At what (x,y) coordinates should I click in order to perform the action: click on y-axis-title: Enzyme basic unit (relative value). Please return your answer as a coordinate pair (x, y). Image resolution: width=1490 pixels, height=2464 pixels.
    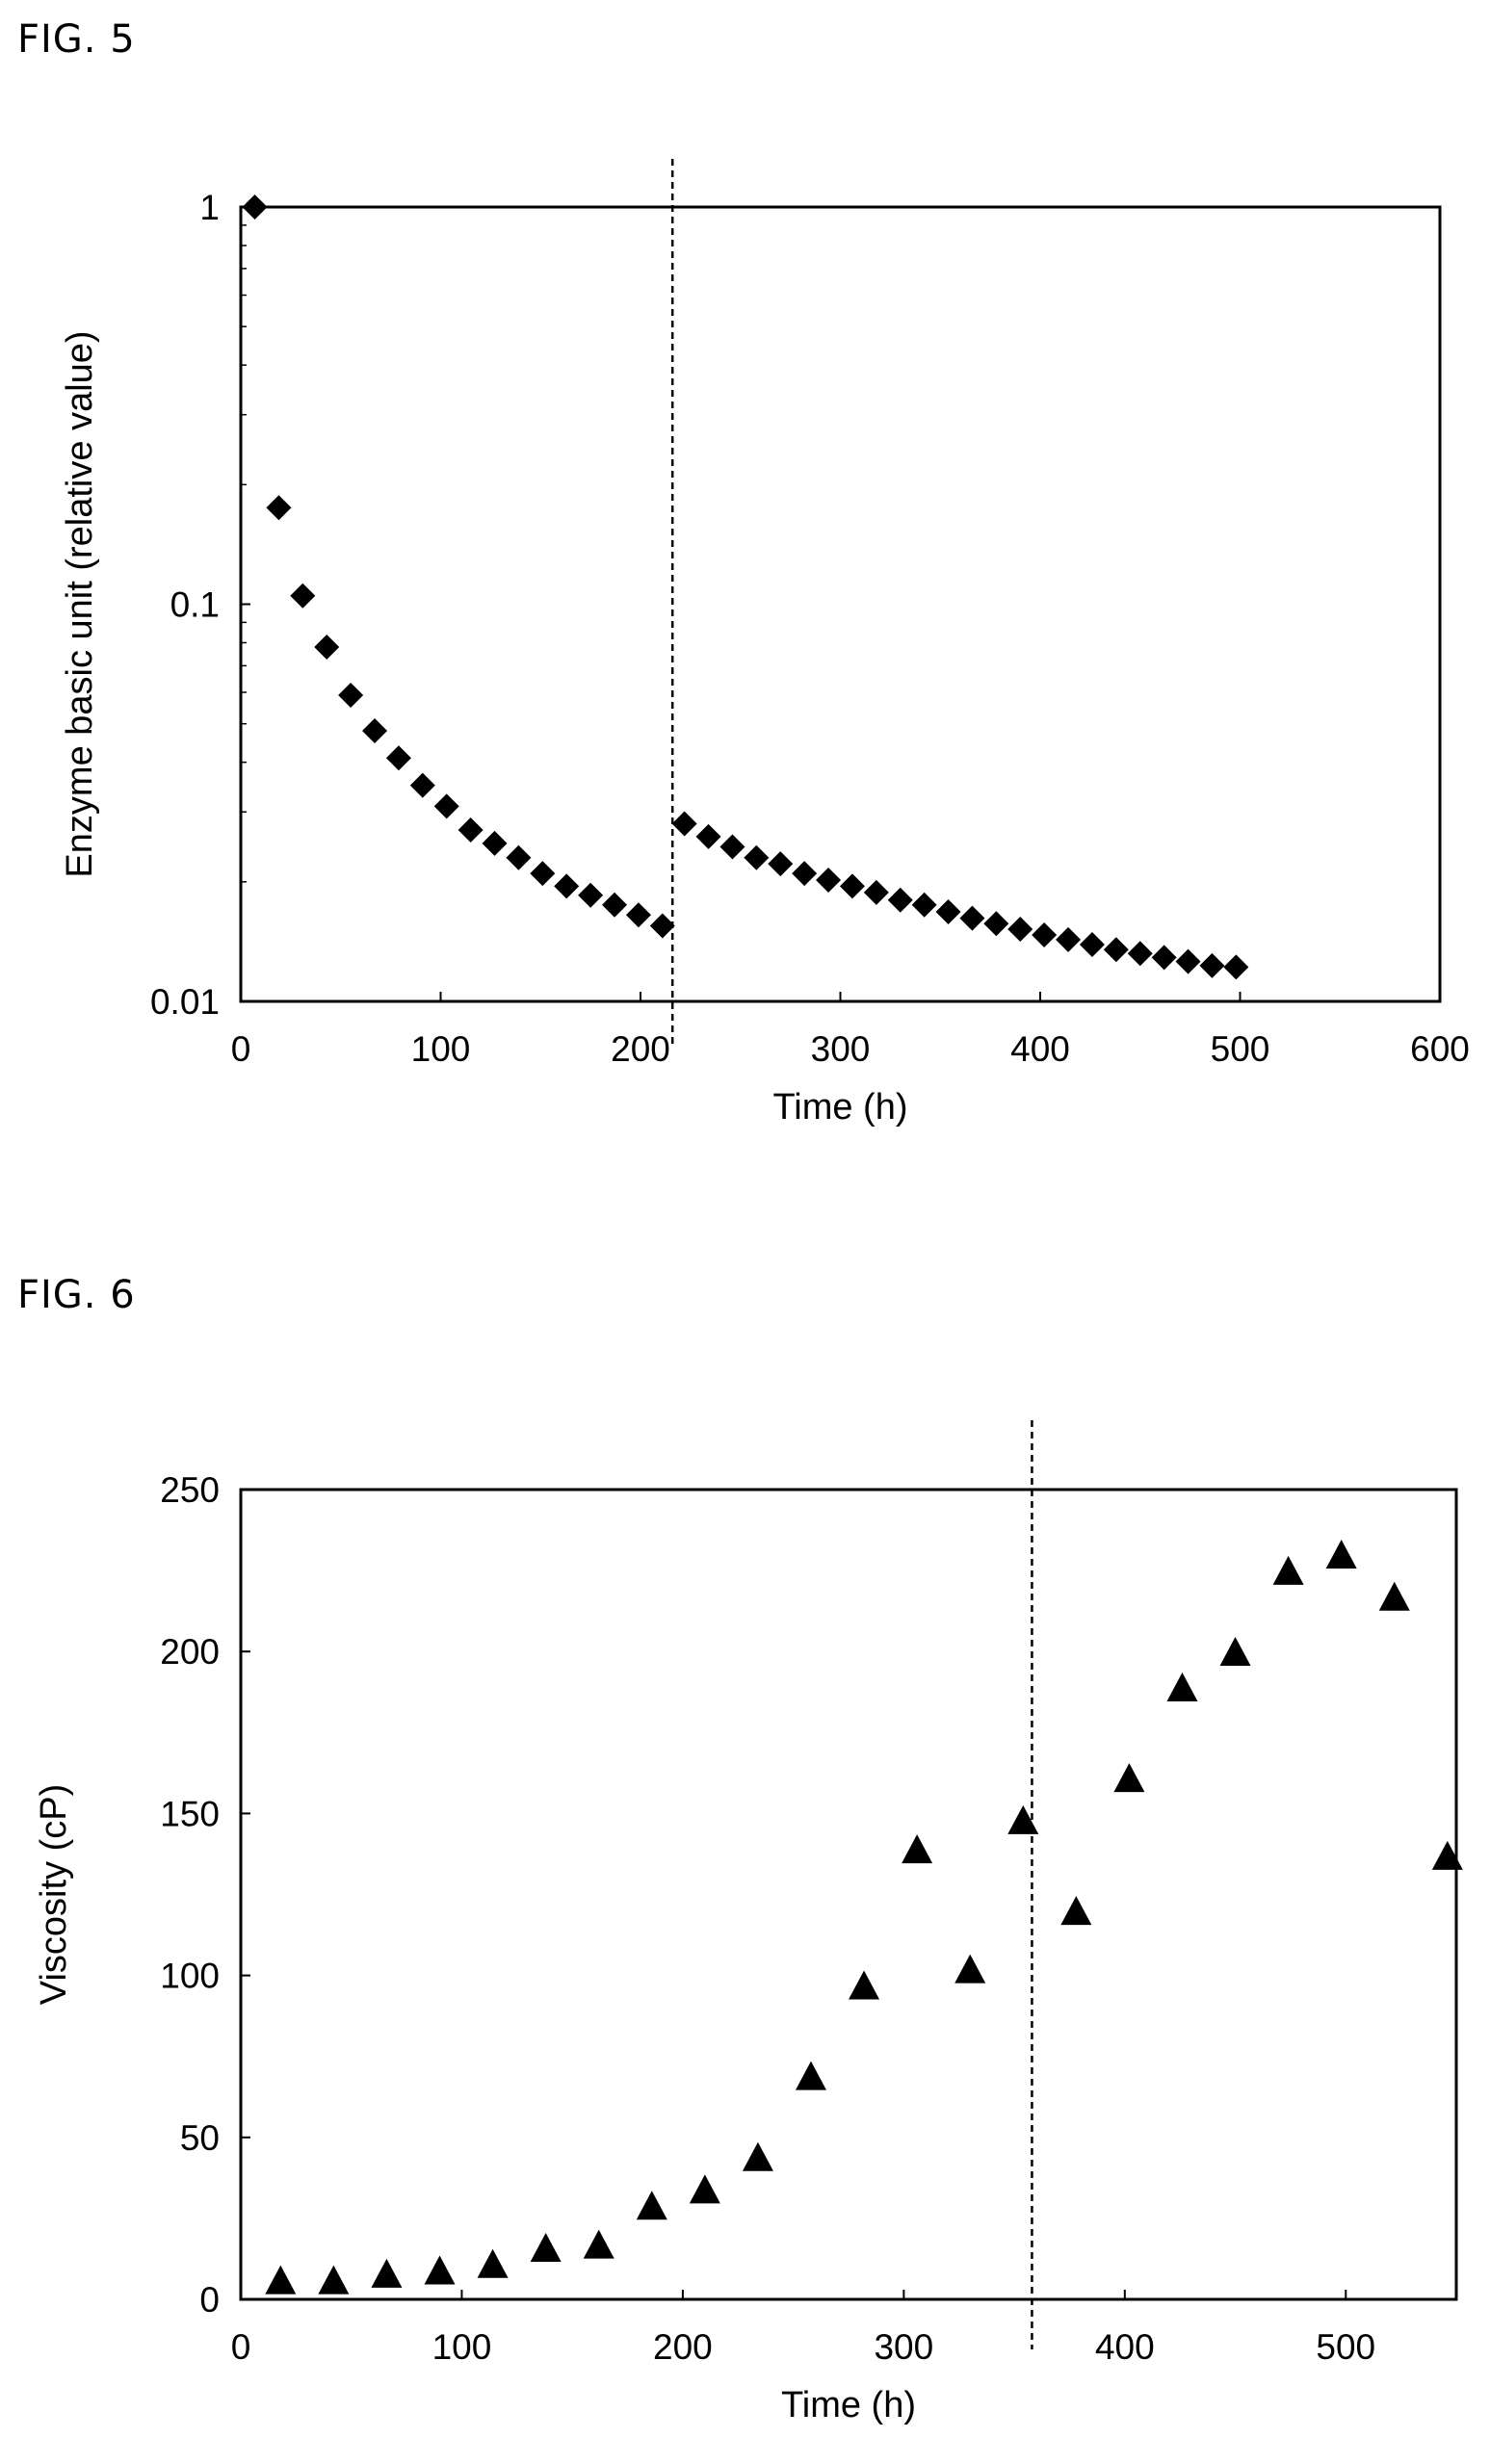
    Looking at the image, I should click on (80, 603).